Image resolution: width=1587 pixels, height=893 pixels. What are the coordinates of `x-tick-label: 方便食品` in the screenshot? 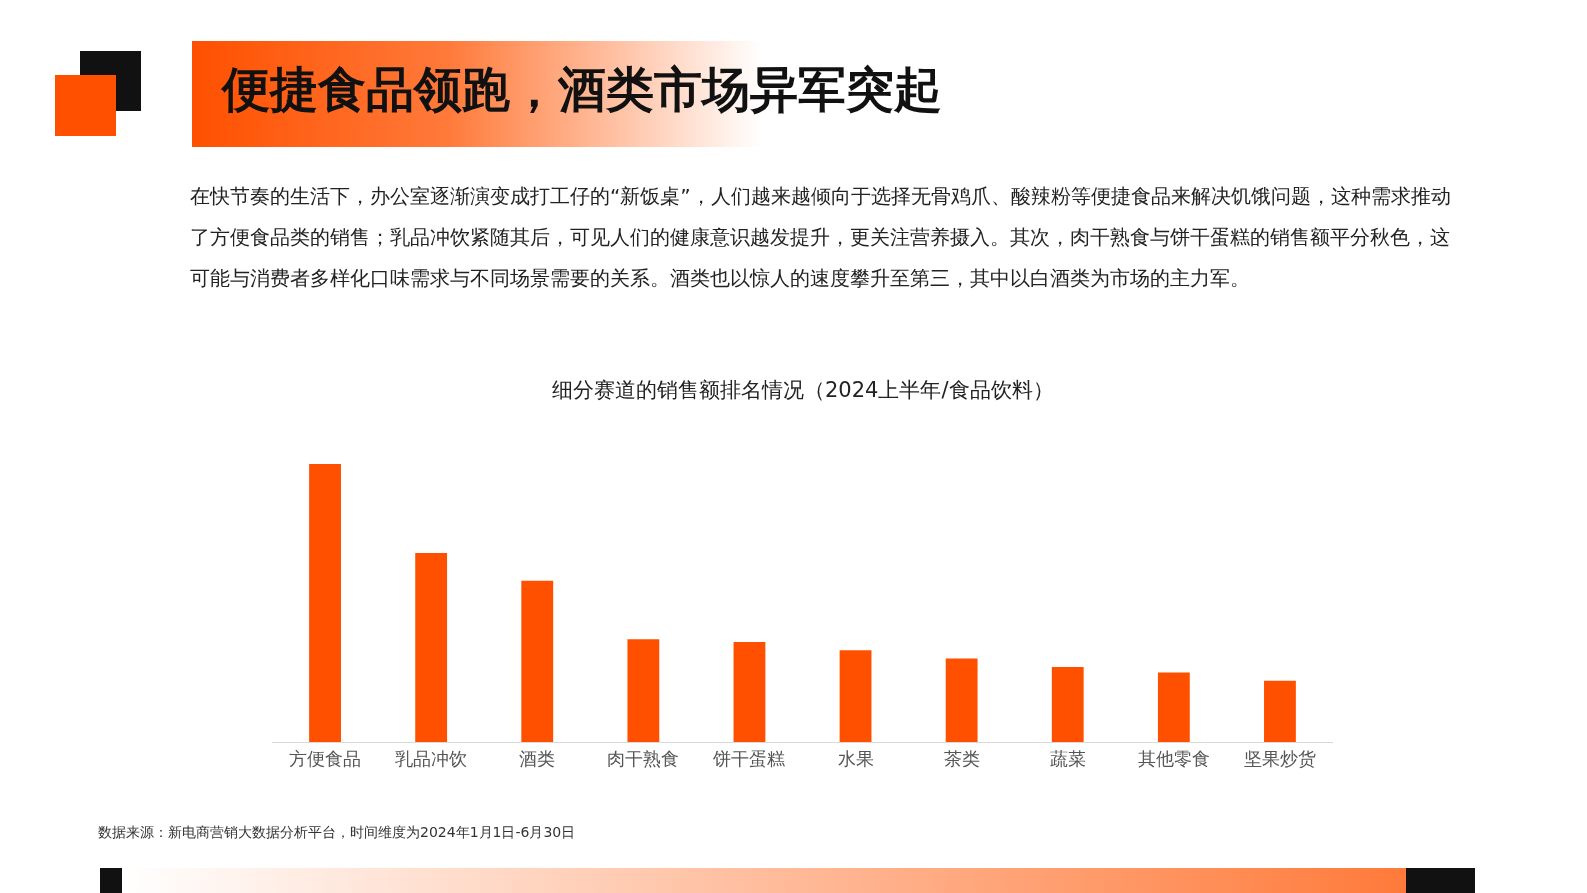 It's located at (325, 758).